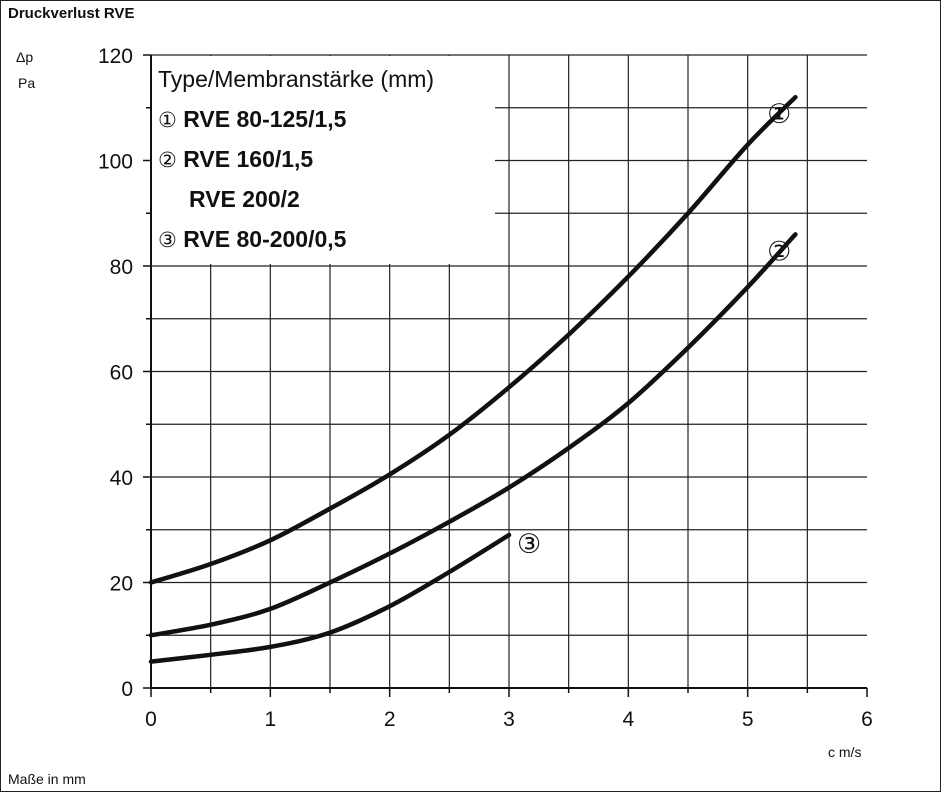 The height and width of the screenshot is (792, 941). Describe the element at coordinates (121, 373) in the screenshot. I see `y-tick-label: 60` at that location.